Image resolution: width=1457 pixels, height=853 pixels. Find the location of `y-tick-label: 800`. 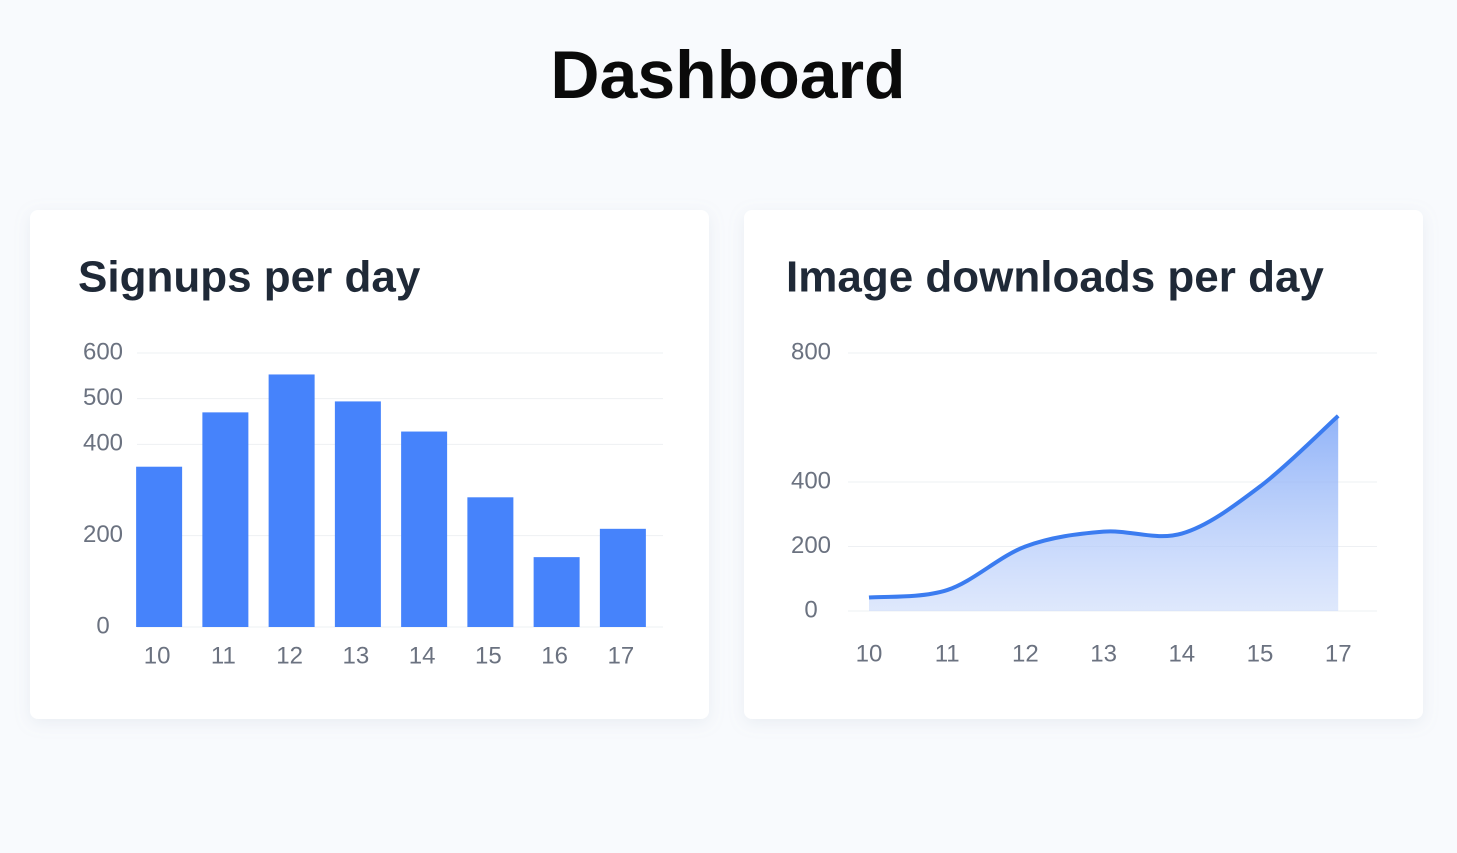

y-tick-label: 800 is located at coordinates (811, 351).